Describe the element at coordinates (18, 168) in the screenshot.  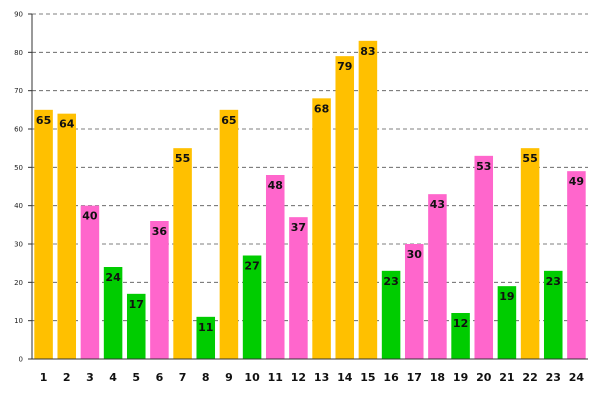
I see `y-tick-label: 50` at that location.